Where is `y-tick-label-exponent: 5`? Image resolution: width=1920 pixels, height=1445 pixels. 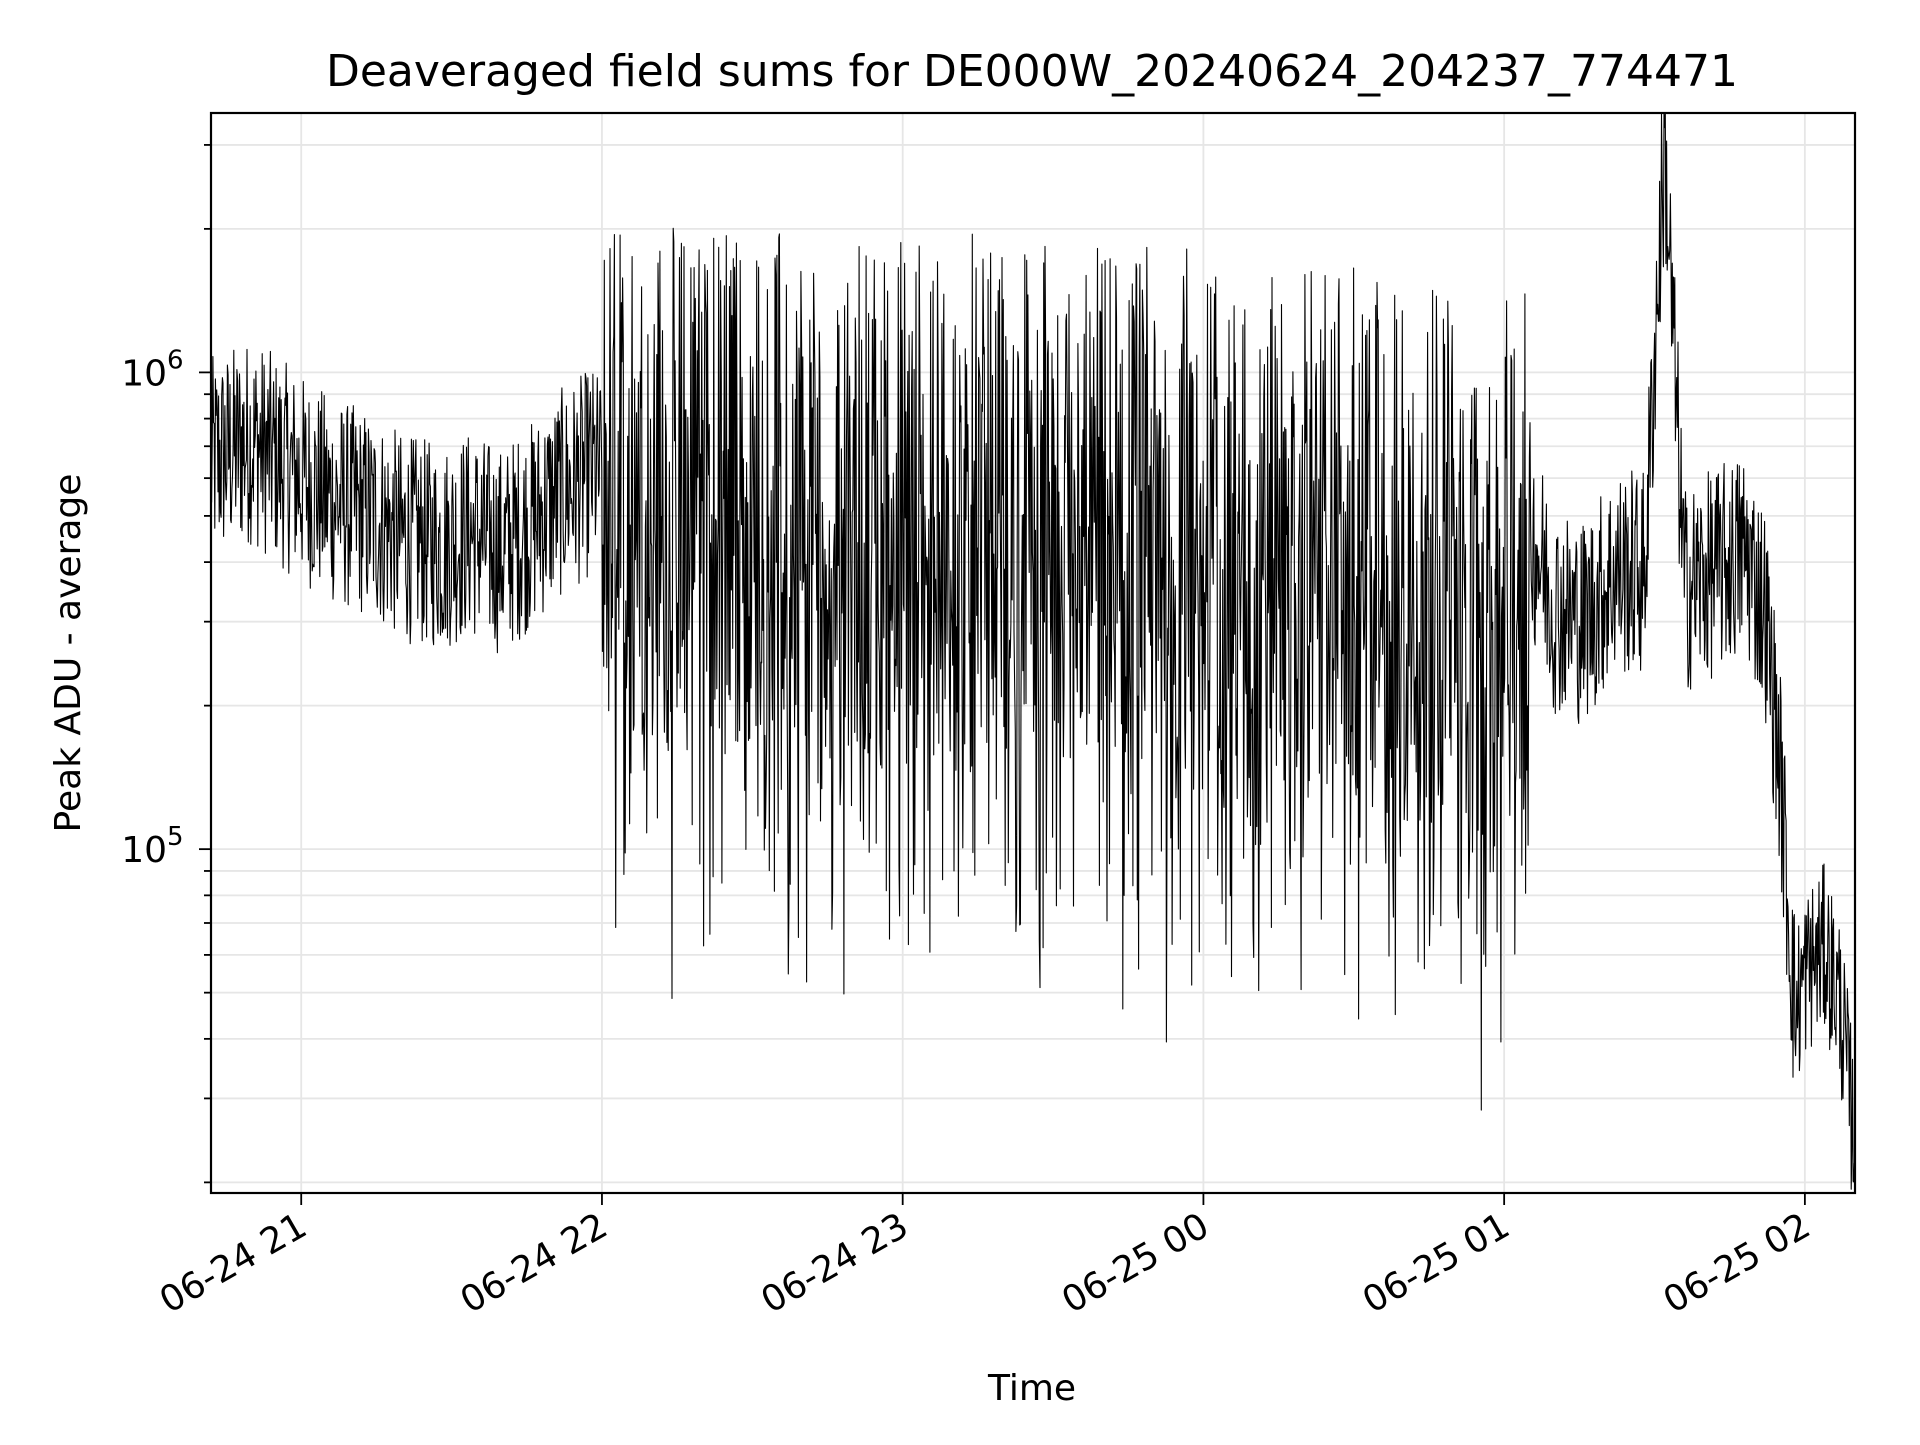
y-tick-label-exponent: 5 is located at coordinates (175, 837).